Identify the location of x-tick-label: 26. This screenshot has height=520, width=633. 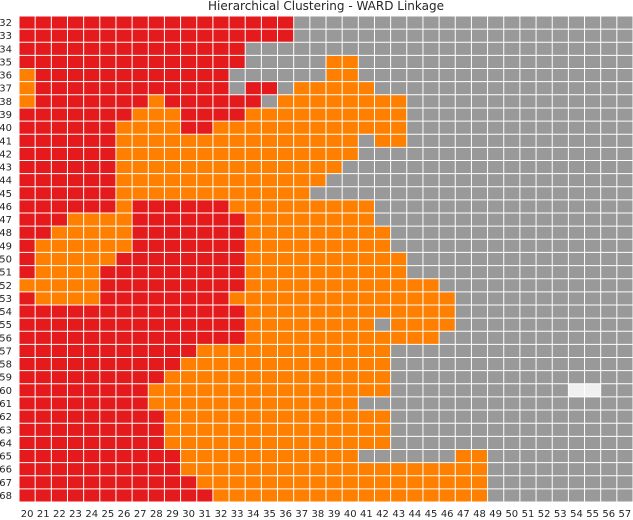
(124, 514).